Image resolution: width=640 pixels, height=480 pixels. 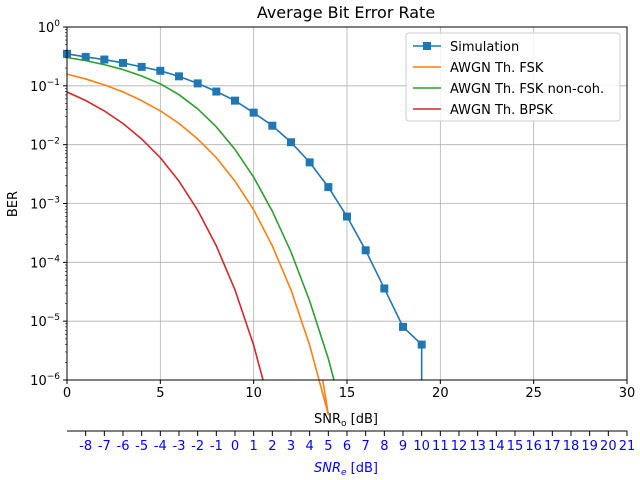 I want to click on sec-tick-label: -6, so click(x=123, y=446).